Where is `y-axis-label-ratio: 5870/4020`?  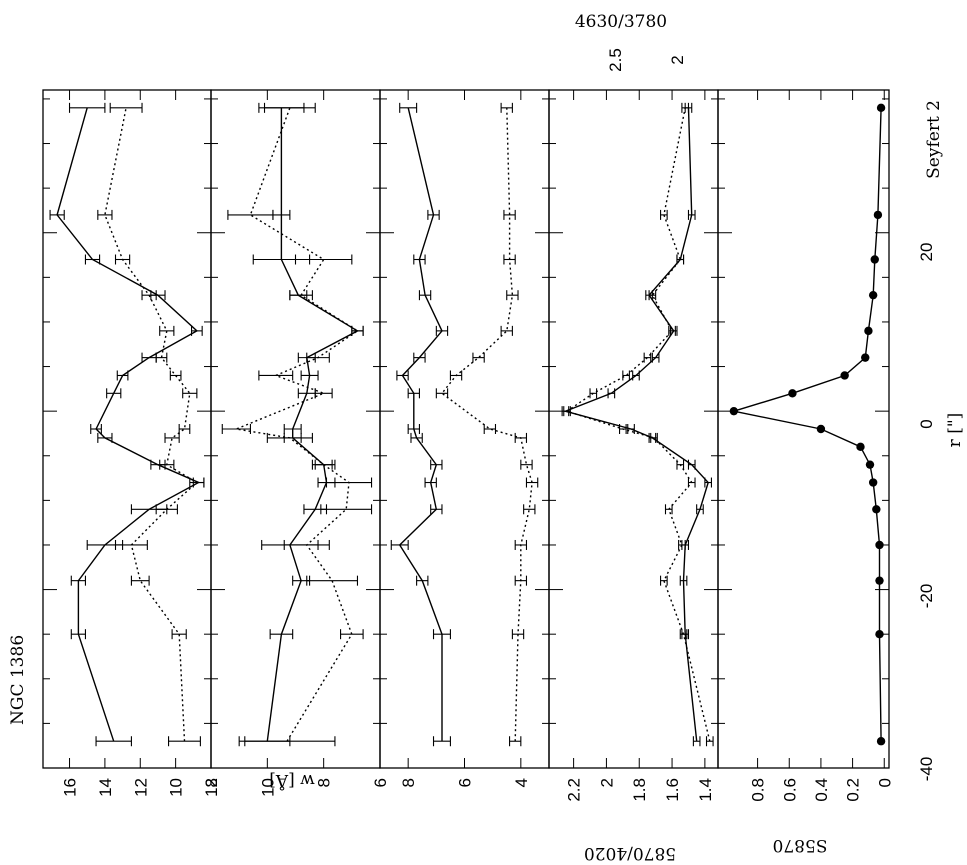
y-axis-label-ratio: 5870/4020 is located at coordinates (630, 853).